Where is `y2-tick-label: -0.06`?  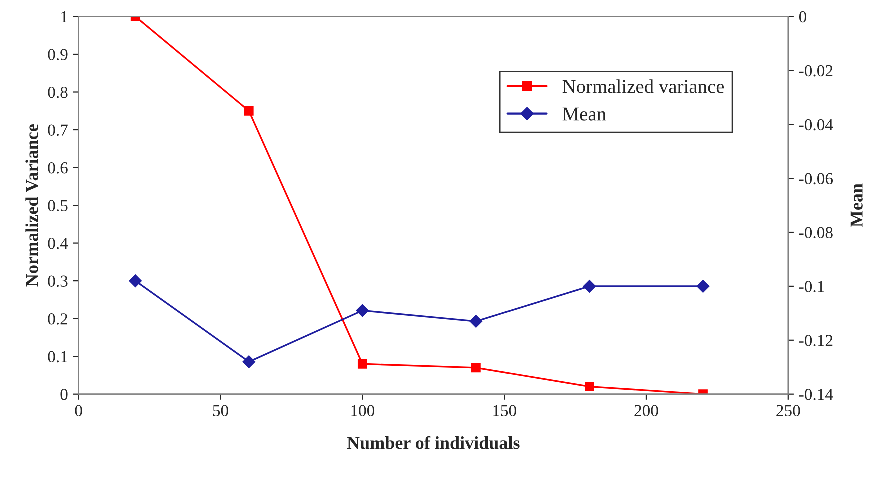 y2-tick-label: -0.06 is located at coordinates (816, 179).